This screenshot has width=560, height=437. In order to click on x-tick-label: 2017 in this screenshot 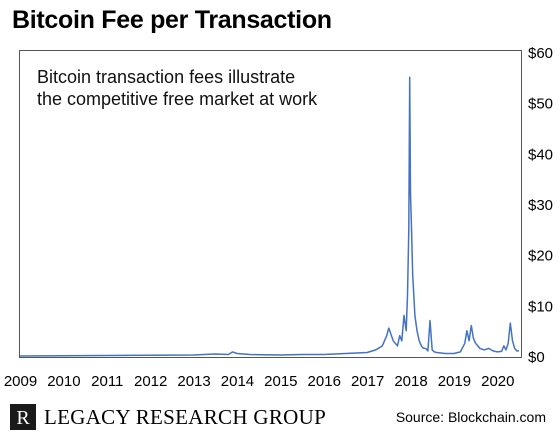, I will do `click(367, 381)`.